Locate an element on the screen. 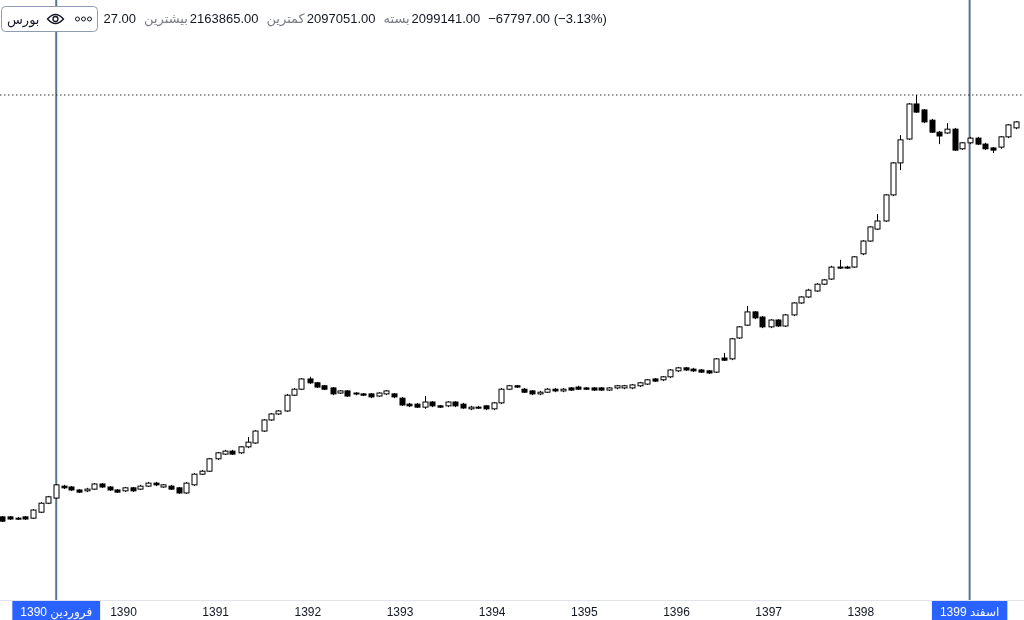  x-tick-label: 1398 is located at coordinates (861, 612).